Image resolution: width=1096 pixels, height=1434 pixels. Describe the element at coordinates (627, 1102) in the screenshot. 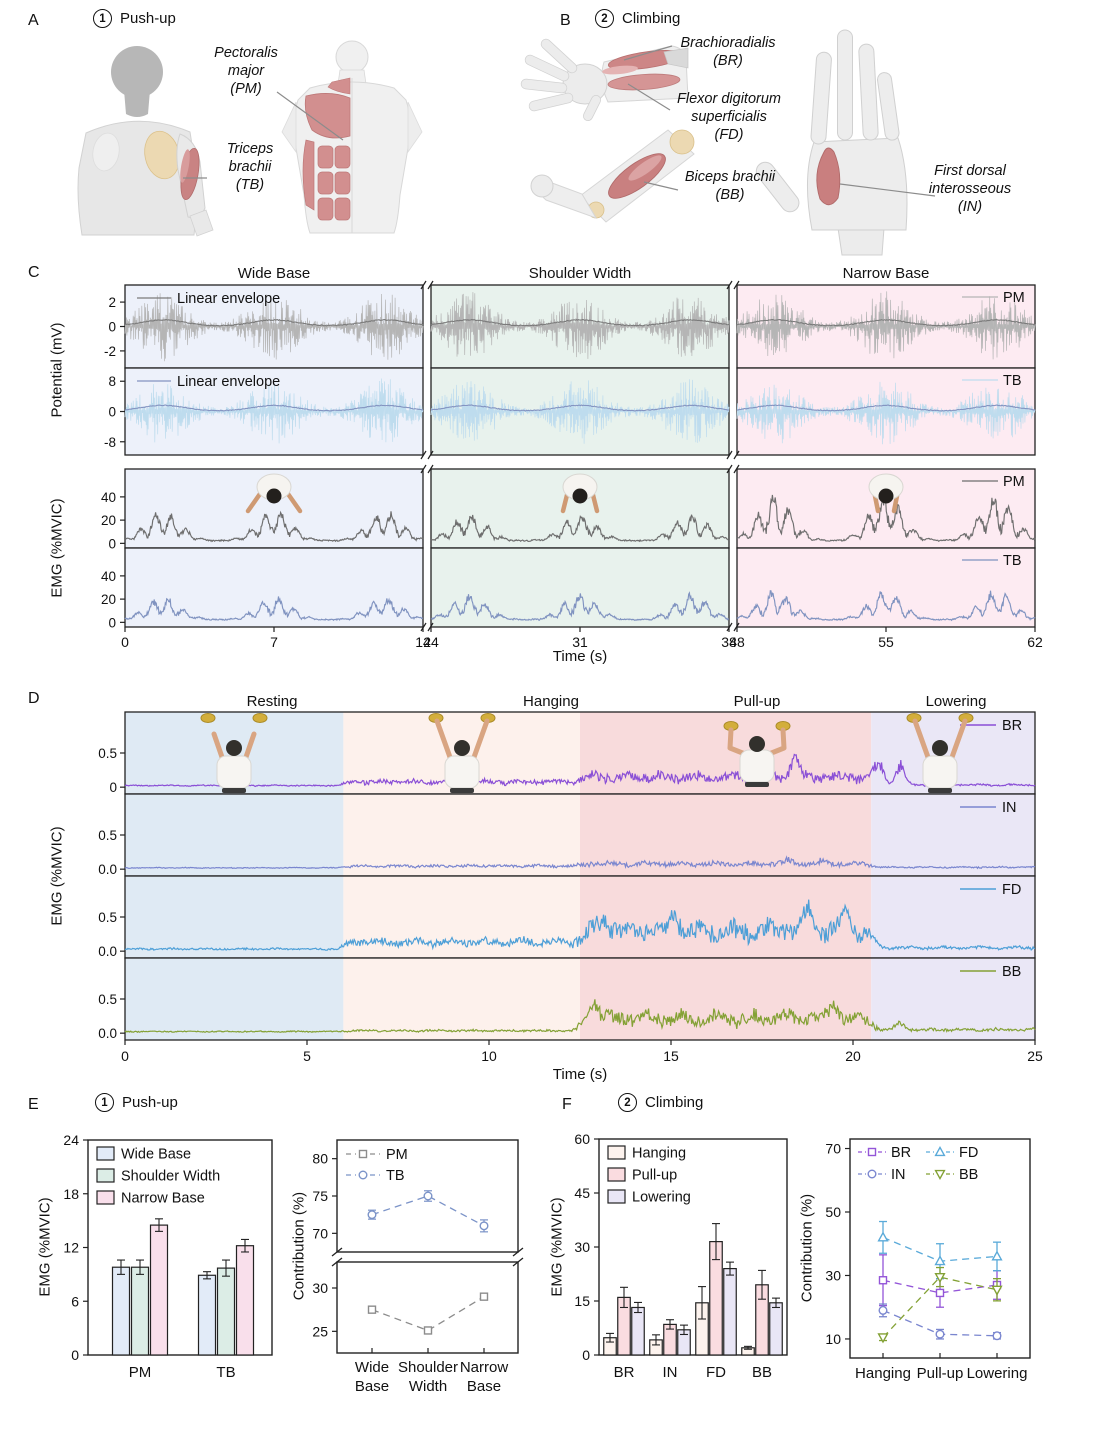

I see `circled-number-icon: 2` at that location.